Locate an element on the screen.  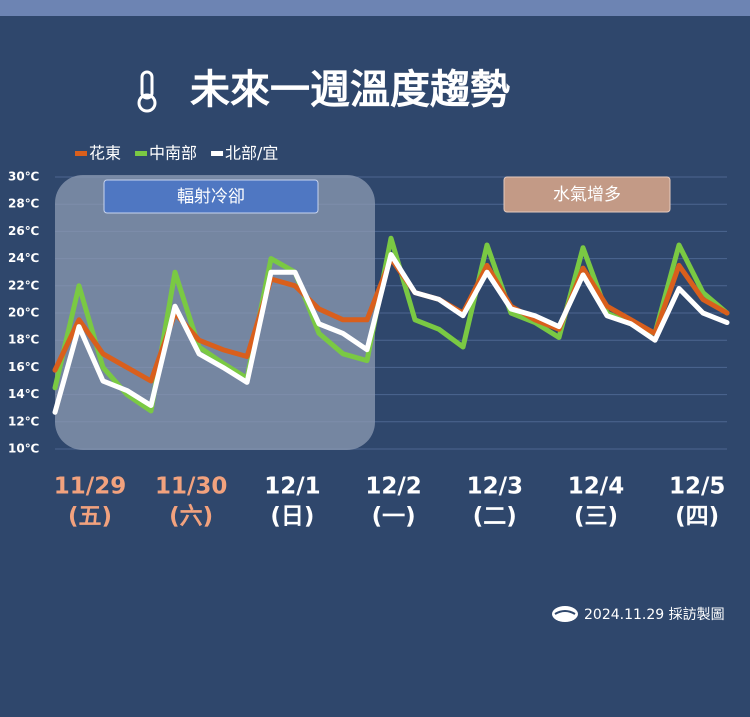
y-tick-label: 22℃ is located at coordinates (23, 285).